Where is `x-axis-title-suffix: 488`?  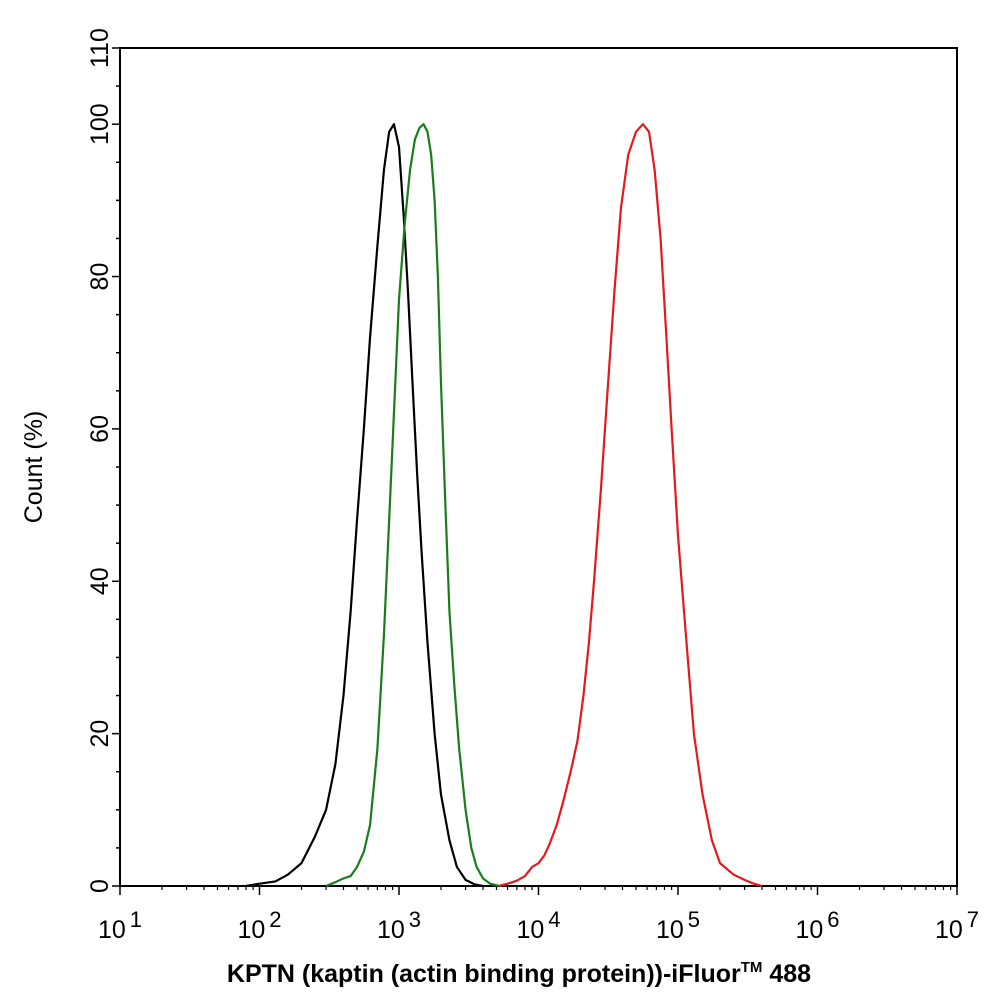
x-axis-title-suffix: 488 is located at coordinates (786, 974).